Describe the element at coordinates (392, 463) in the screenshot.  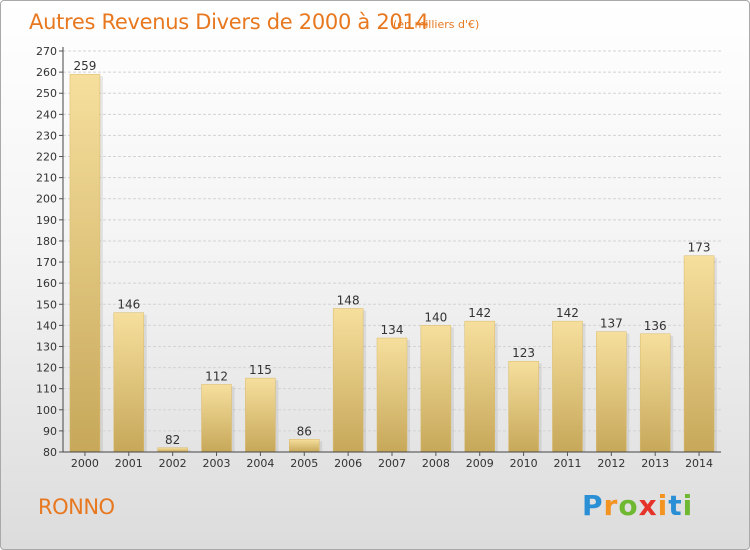
I see `x-tick-label: 2007` at that location.